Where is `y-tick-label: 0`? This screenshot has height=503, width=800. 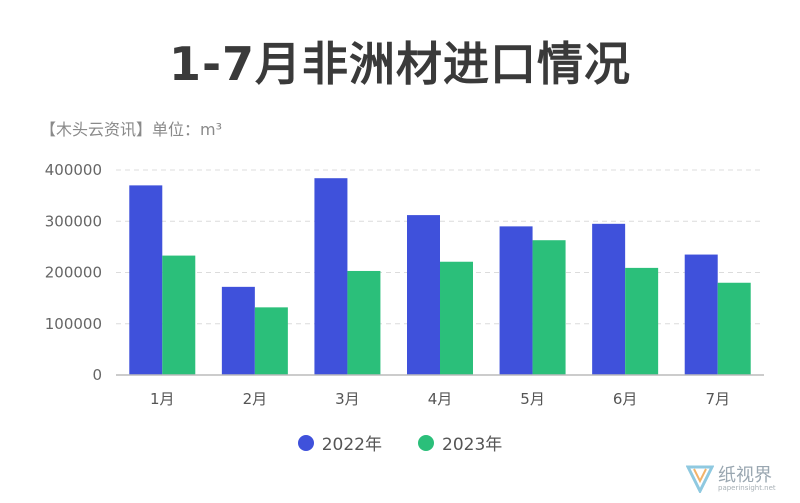 y-tick-label: 0 is located at coordinates (97, 375).